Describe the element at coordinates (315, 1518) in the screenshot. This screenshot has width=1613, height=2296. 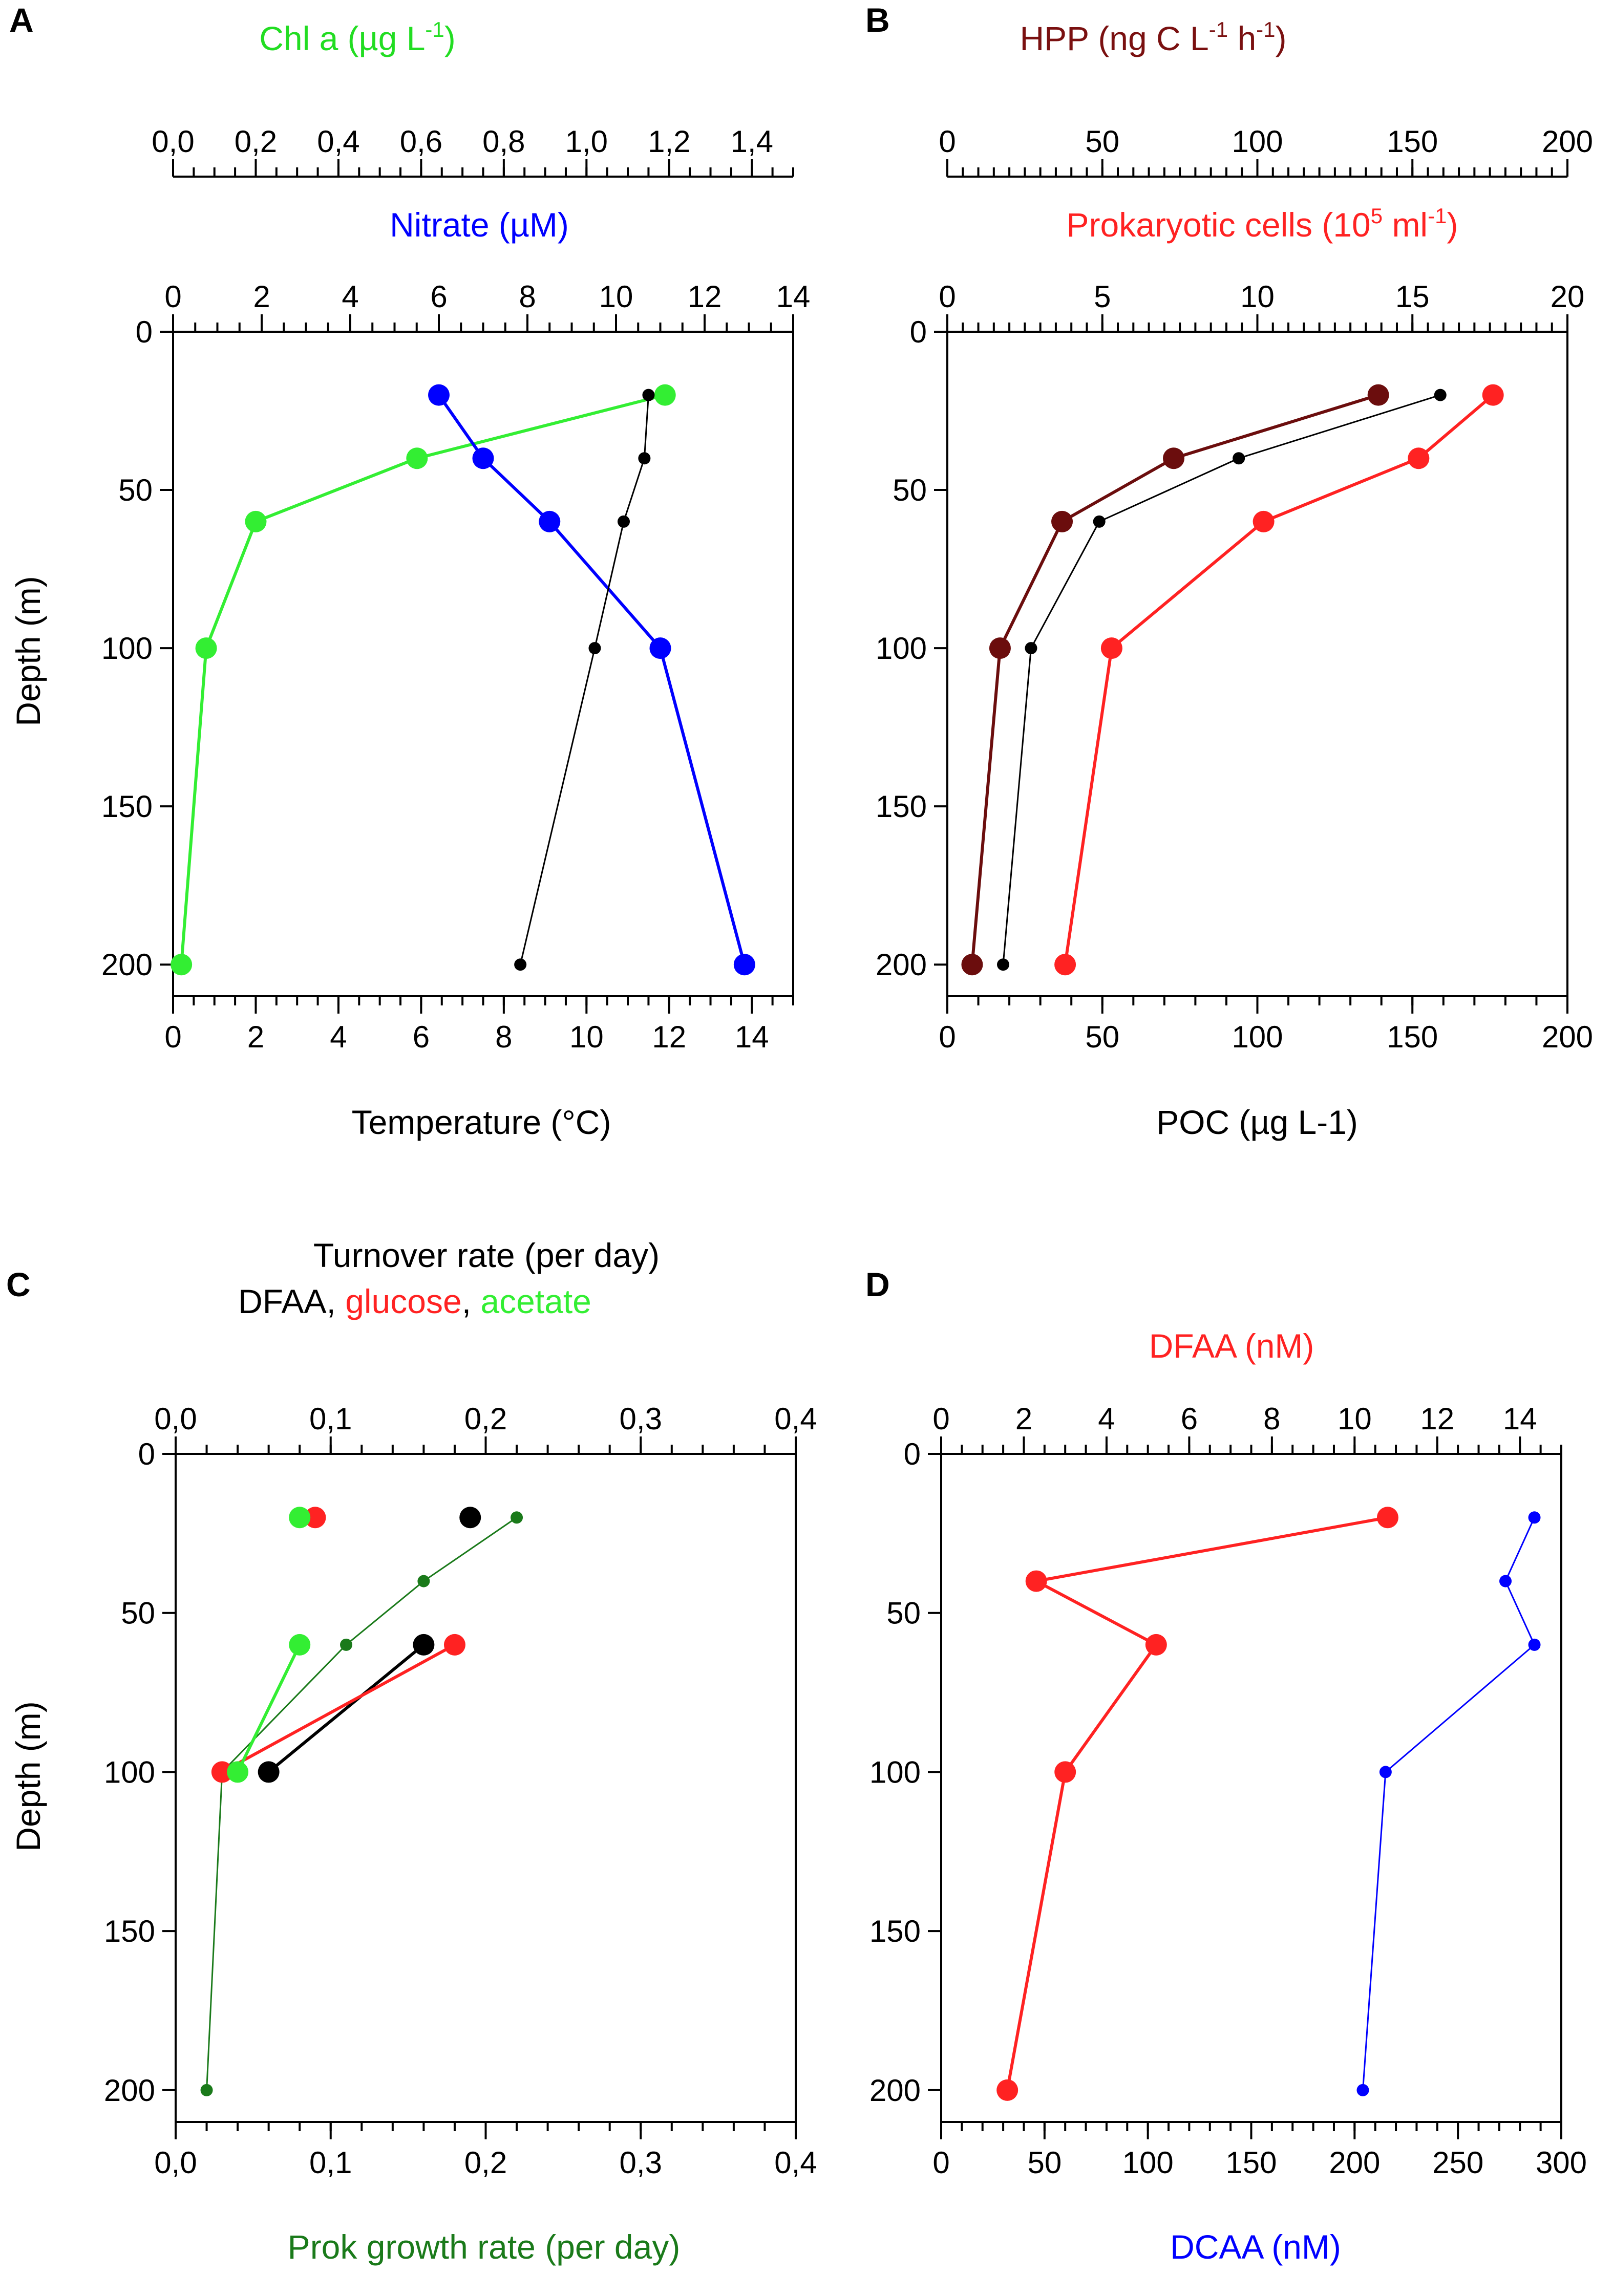
I see `point-glucose-turnover-20m` at that location.